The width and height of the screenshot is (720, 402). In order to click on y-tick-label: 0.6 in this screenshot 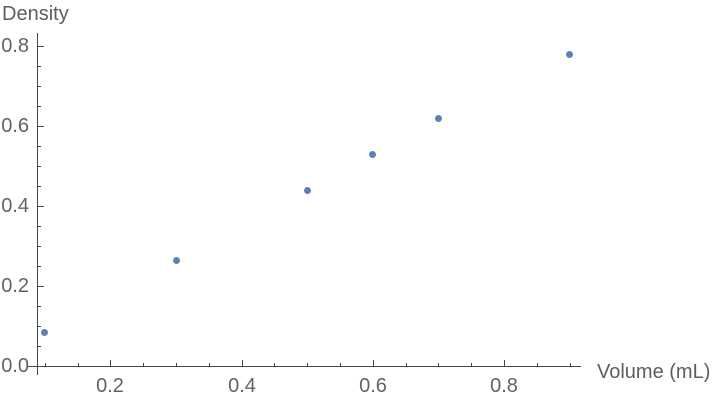, I will do `click(15, 126)`.